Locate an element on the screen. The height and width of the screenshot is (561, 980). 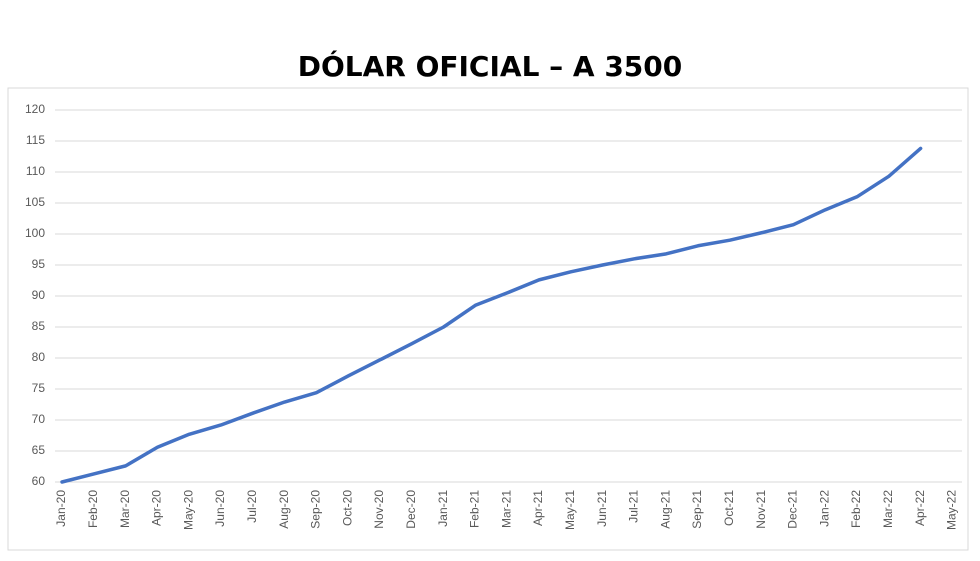
x-tick-label: May-22 is located at coordinates (952, 510).